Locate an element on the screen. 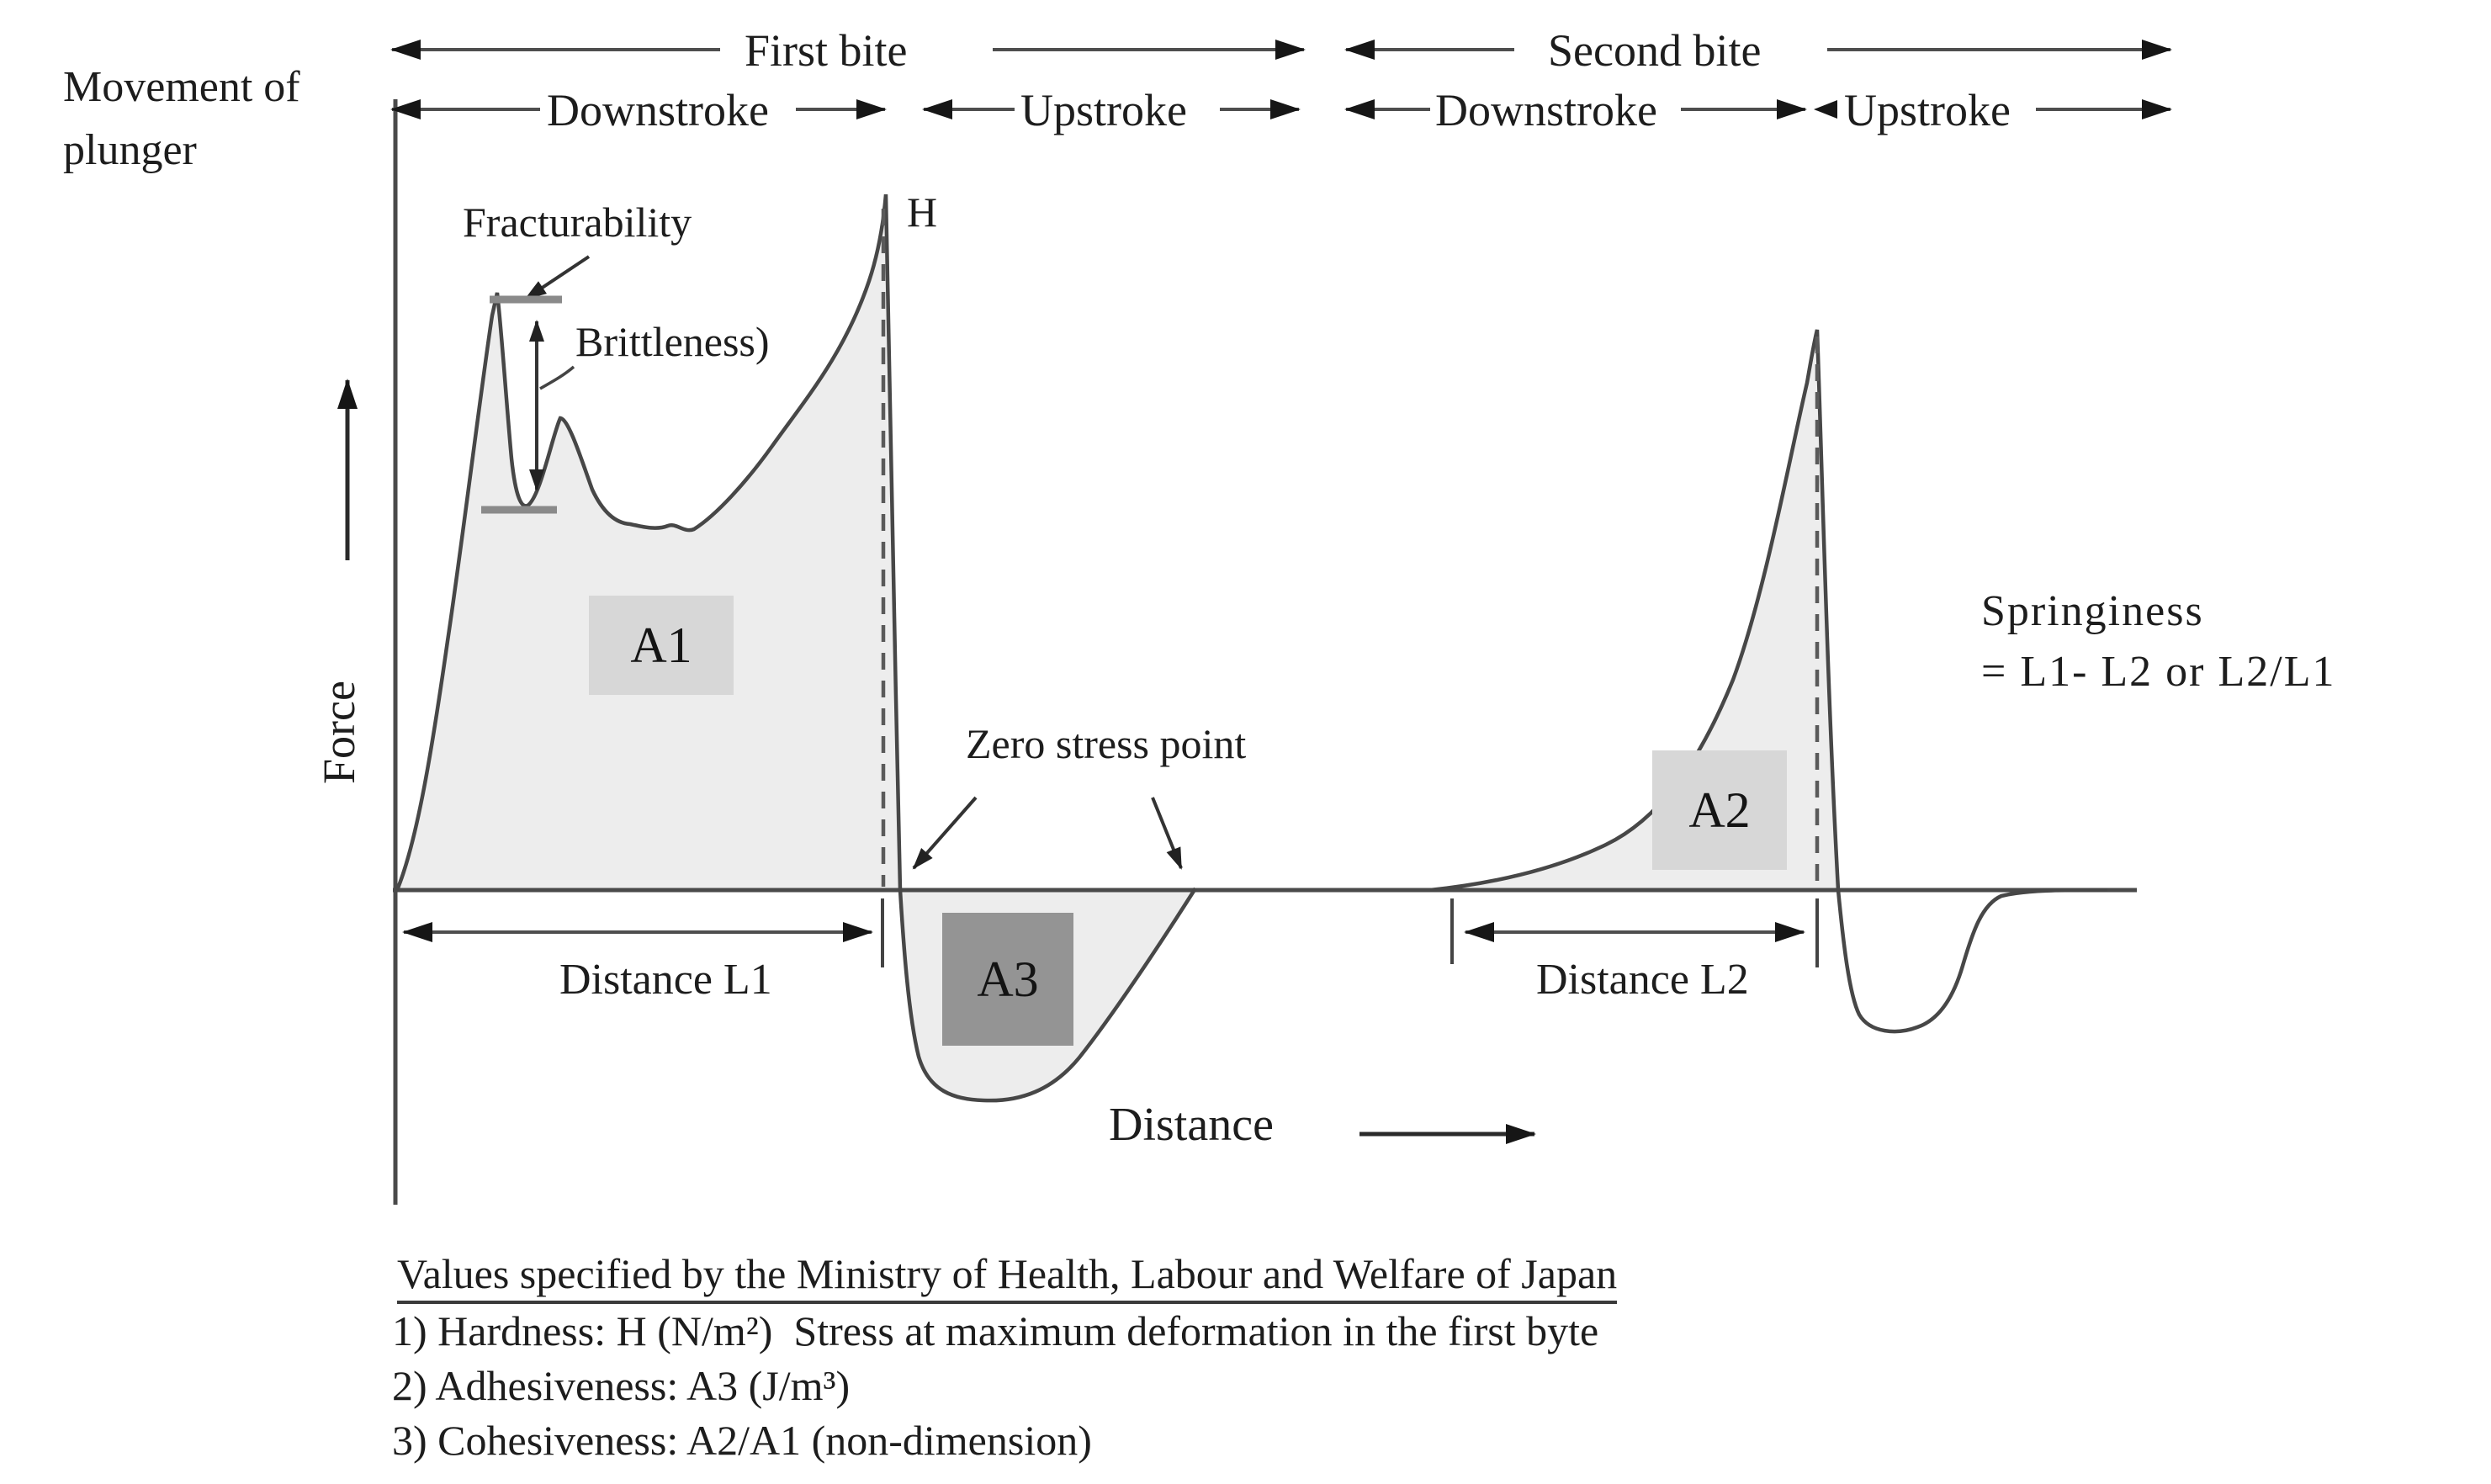 The width and height of the screenshot is (2491, 1484). zero-stress-arrow-right is located at coordinates (1167, 833).